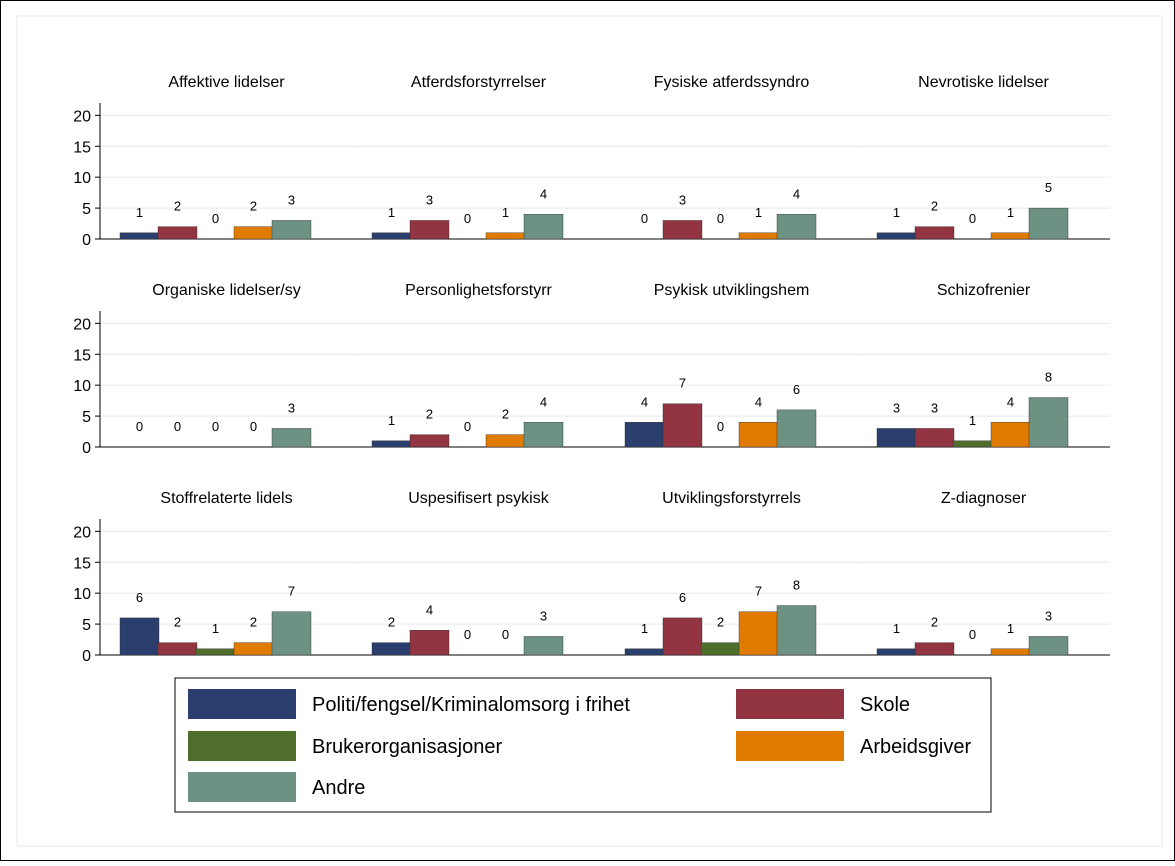  What do you see at coordinates (983, 365) in the screenshot?
I see `panel-8: Schizofrenier 3 3 1 4 8` at bounding box center [983, 365].